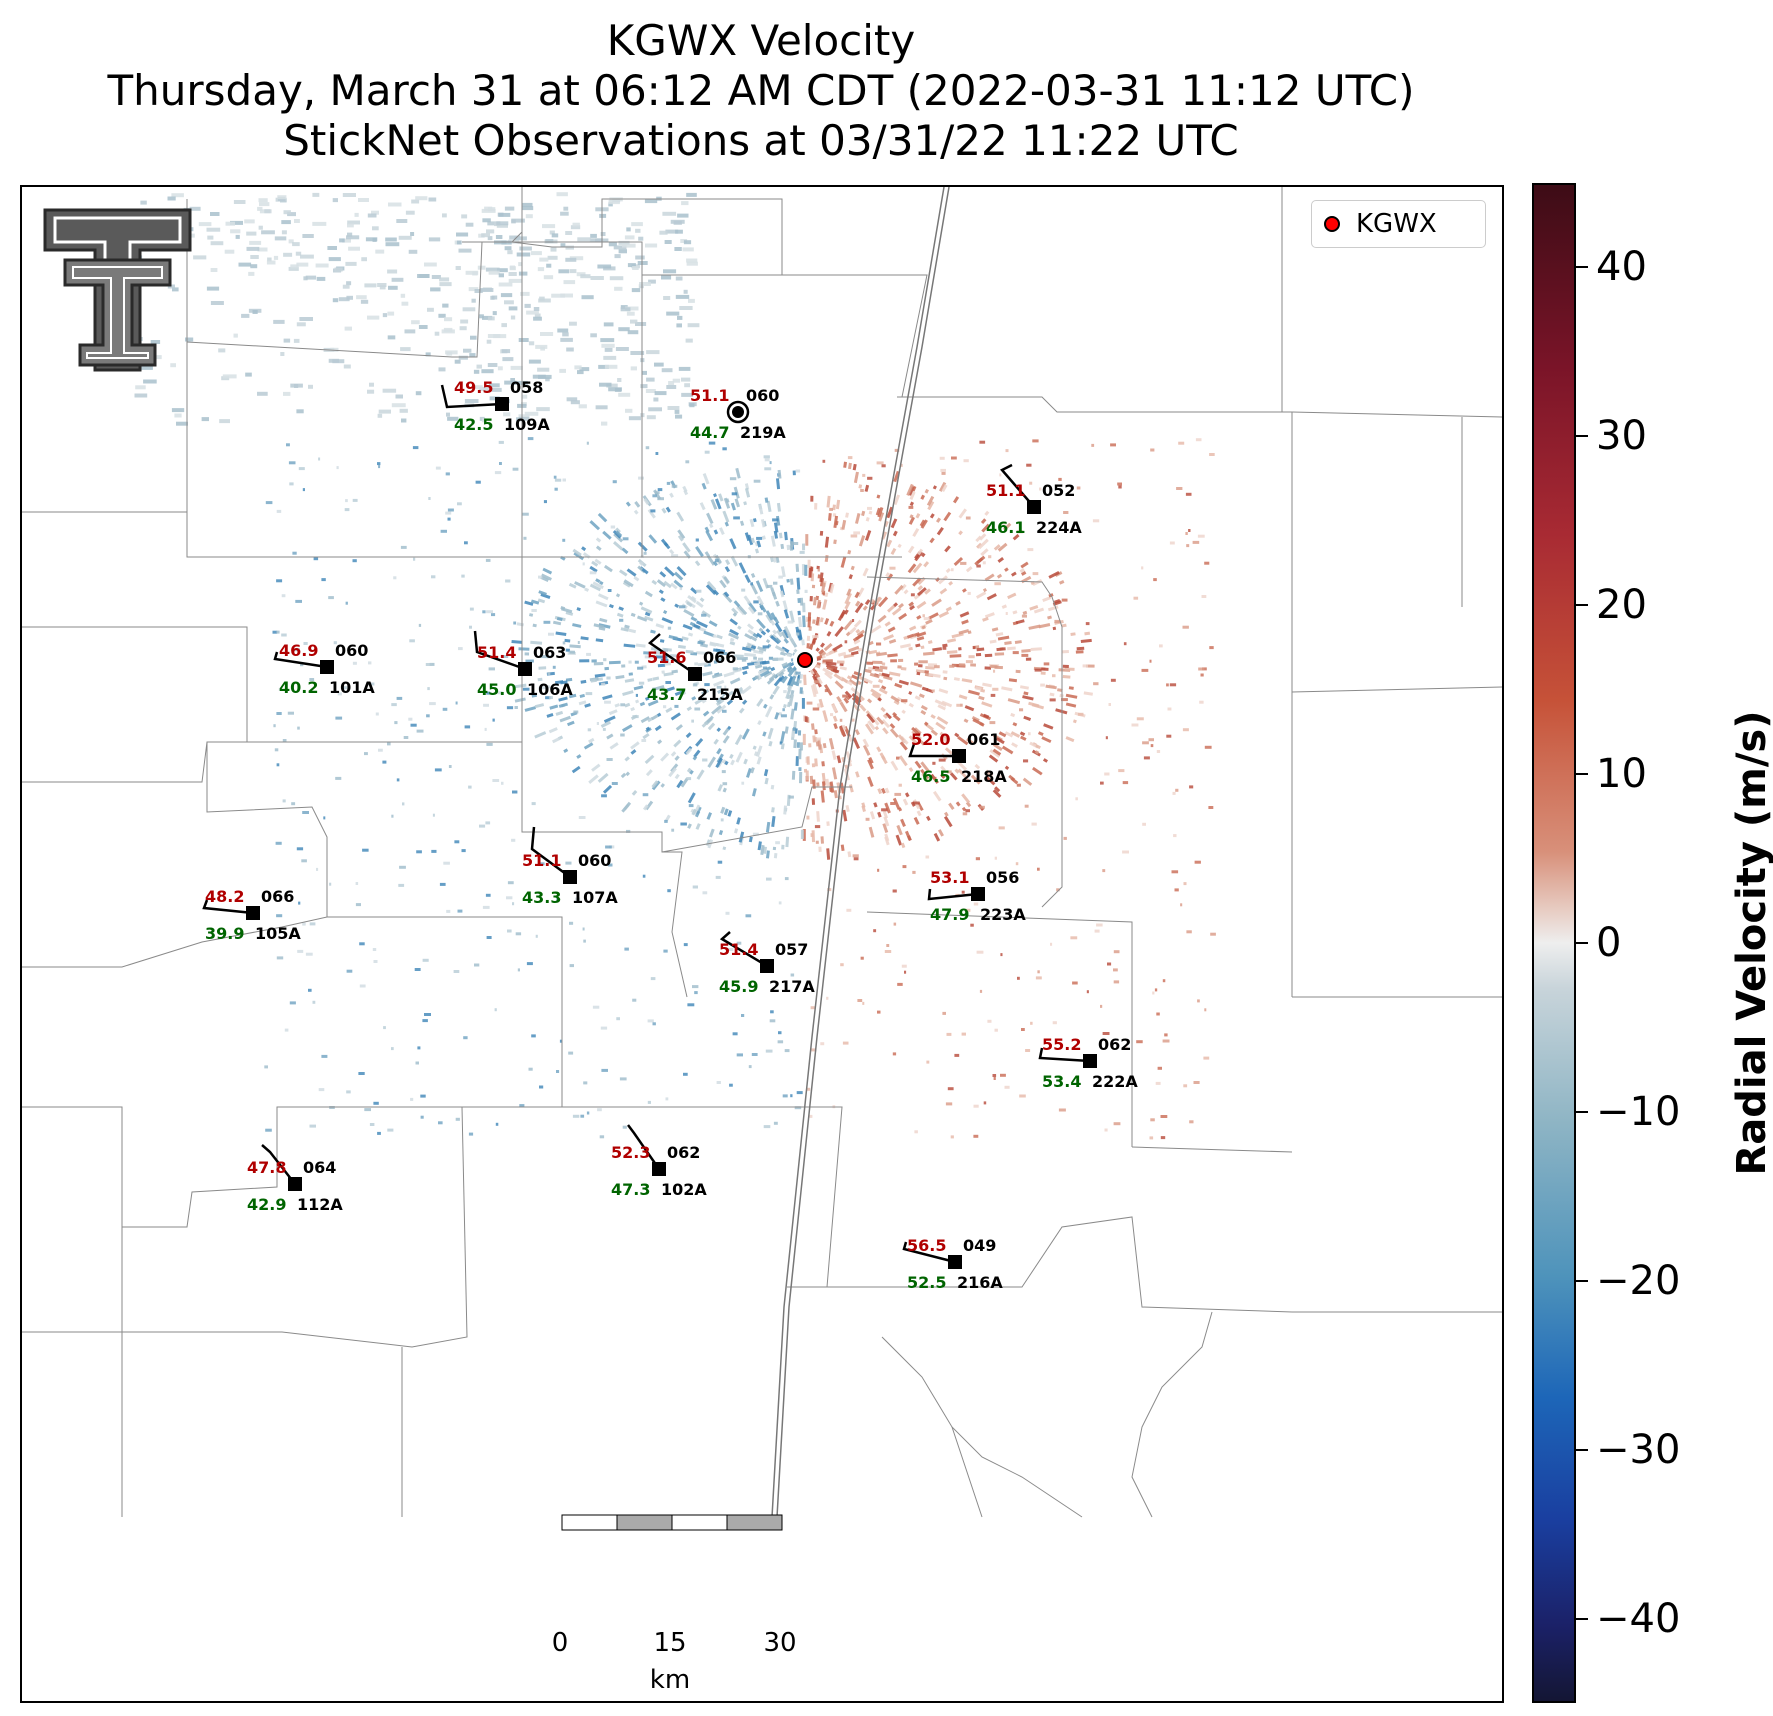  Describe the element at coordinates (135, 684) in the screenshot. I see `county-border` at that location.